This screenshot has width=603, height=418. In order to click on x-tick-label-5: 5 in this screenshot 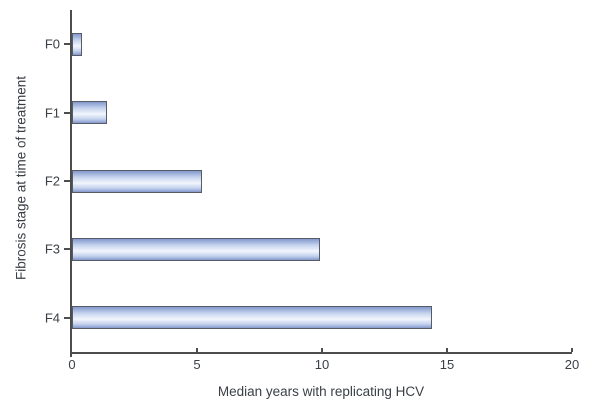, I will do `click(197, 364)`.